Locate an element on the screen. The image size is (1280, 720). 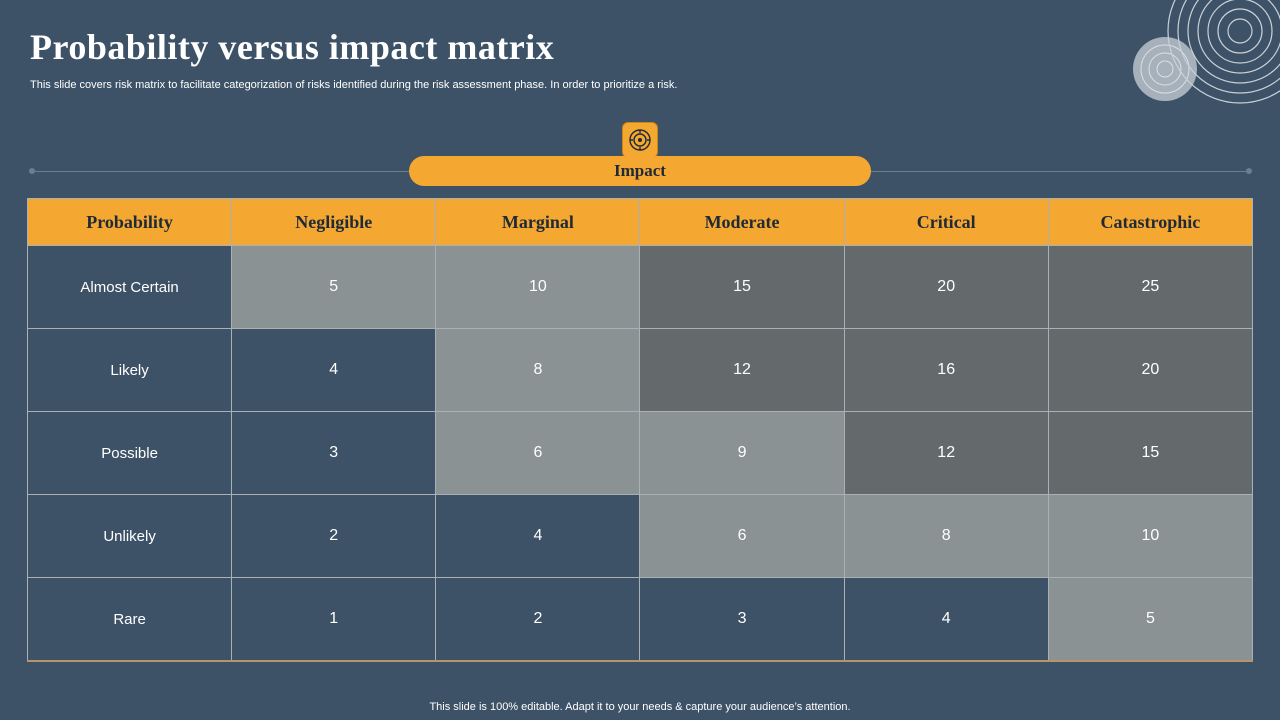
matrix-cell: 1 is located at coordinates (334, 619).